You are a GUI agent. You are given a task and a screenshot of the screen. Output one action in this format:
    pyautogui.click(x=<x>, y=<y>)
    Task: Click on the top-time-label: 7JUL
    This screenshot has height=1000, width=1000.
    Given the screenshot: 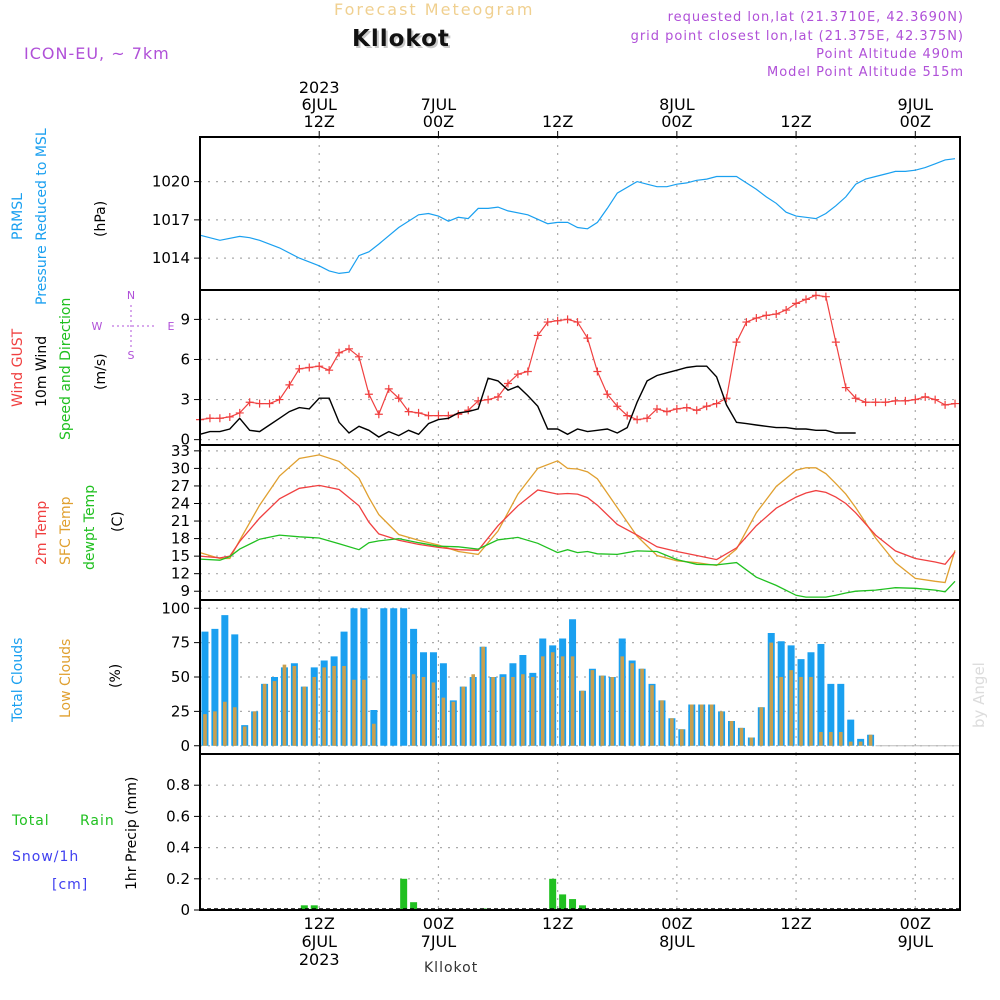 What is the action you would take?
    pyautogui.click(x=439, y=104)
    